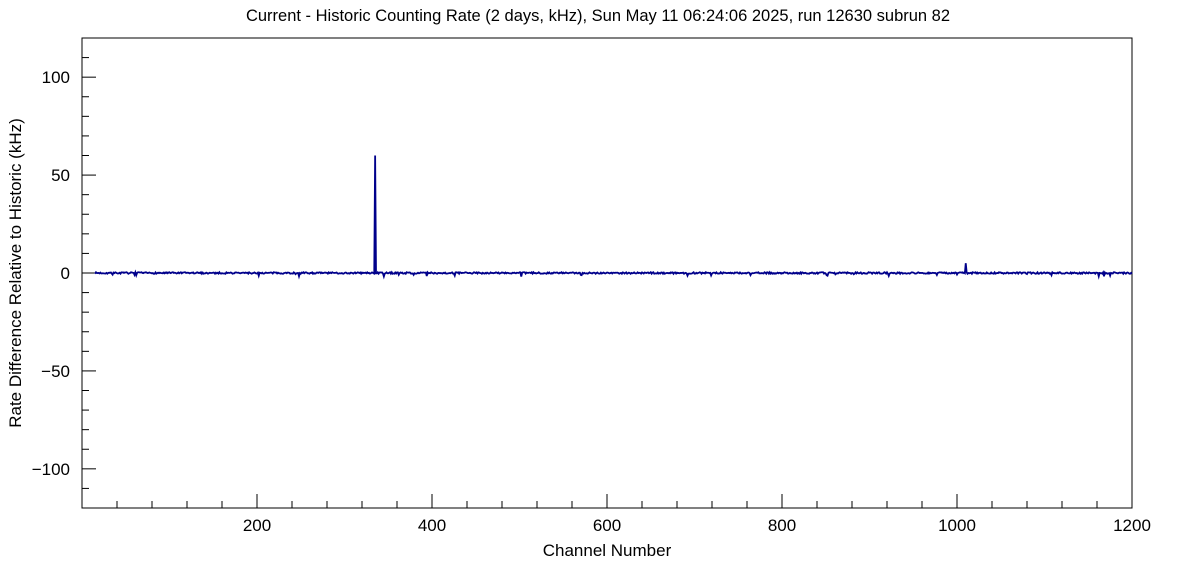  I want to click on svg-text: 400, so click(432, 525).